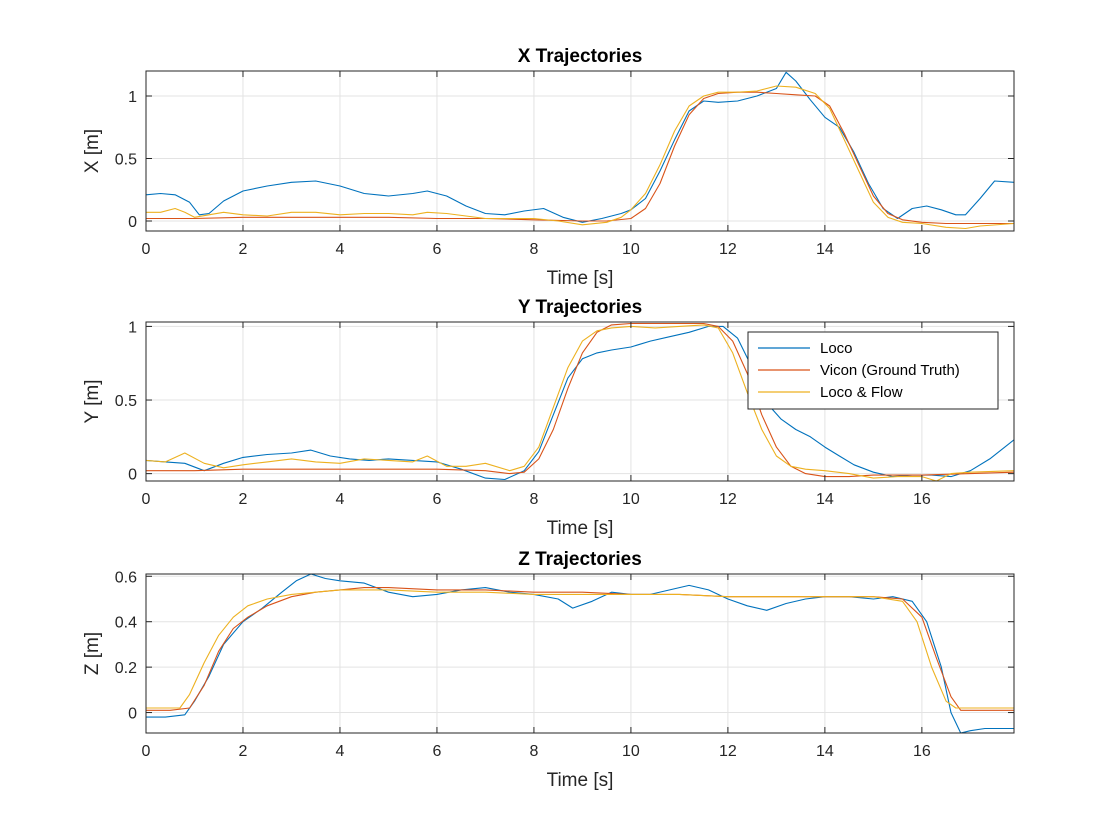  What do you see at coordinates (861, 392) in the screenshot?
I see `legend-entry-label: Loco & Flow` at bounding box center [861, 392].